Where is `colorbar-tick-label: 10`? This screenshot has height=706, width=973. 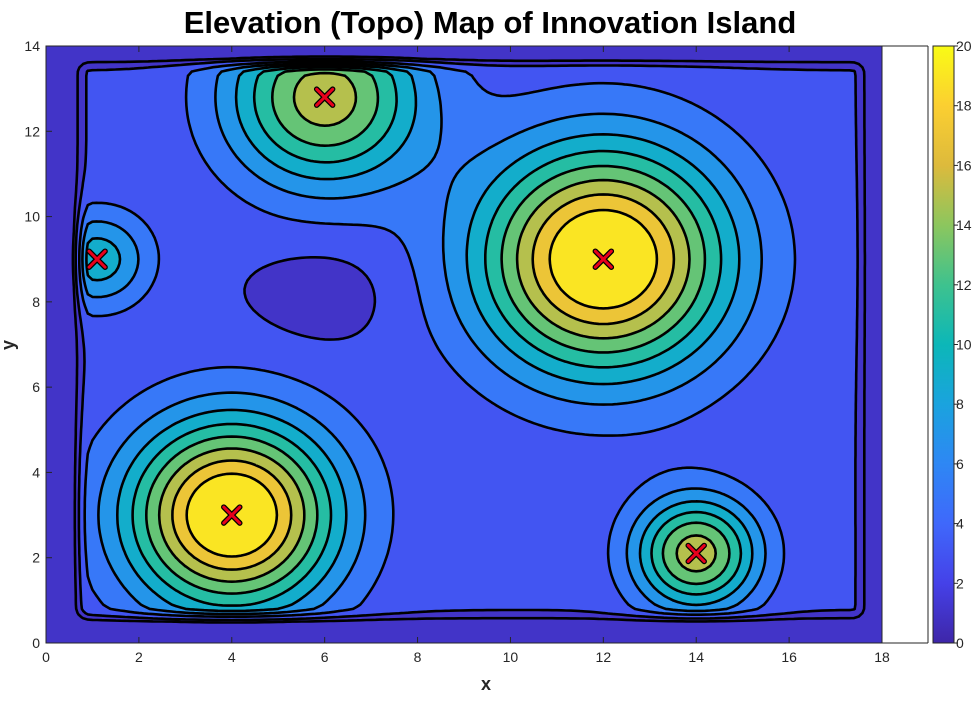
colorbar-tick-label: 10 is located at coordinates (964, 345).